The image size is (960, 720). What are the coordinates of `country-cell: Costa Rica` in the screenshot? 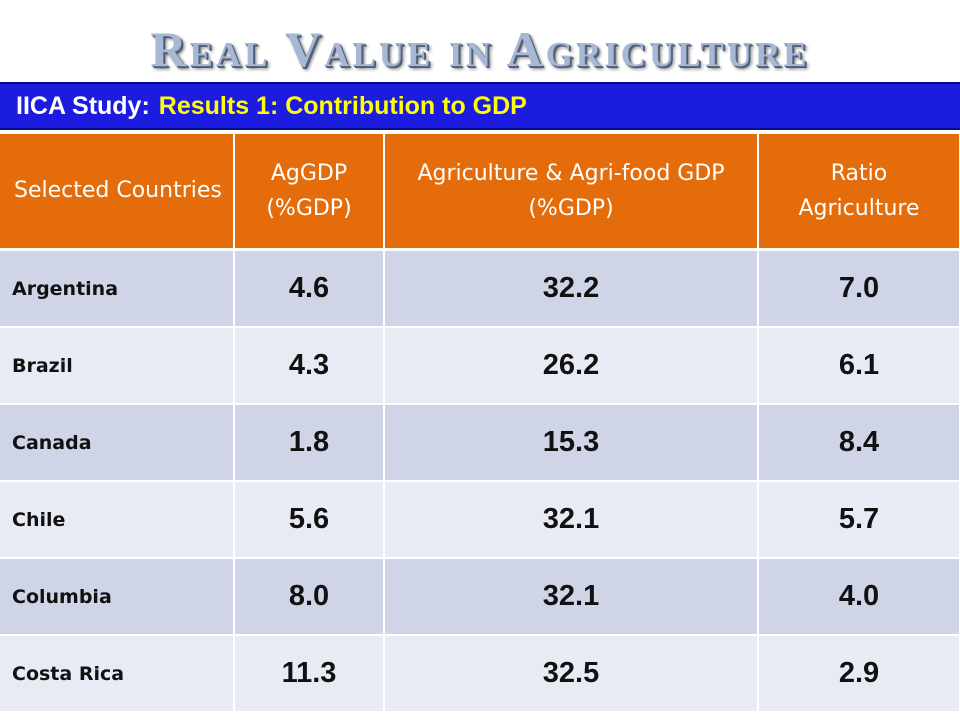 It's located at (117, 674).